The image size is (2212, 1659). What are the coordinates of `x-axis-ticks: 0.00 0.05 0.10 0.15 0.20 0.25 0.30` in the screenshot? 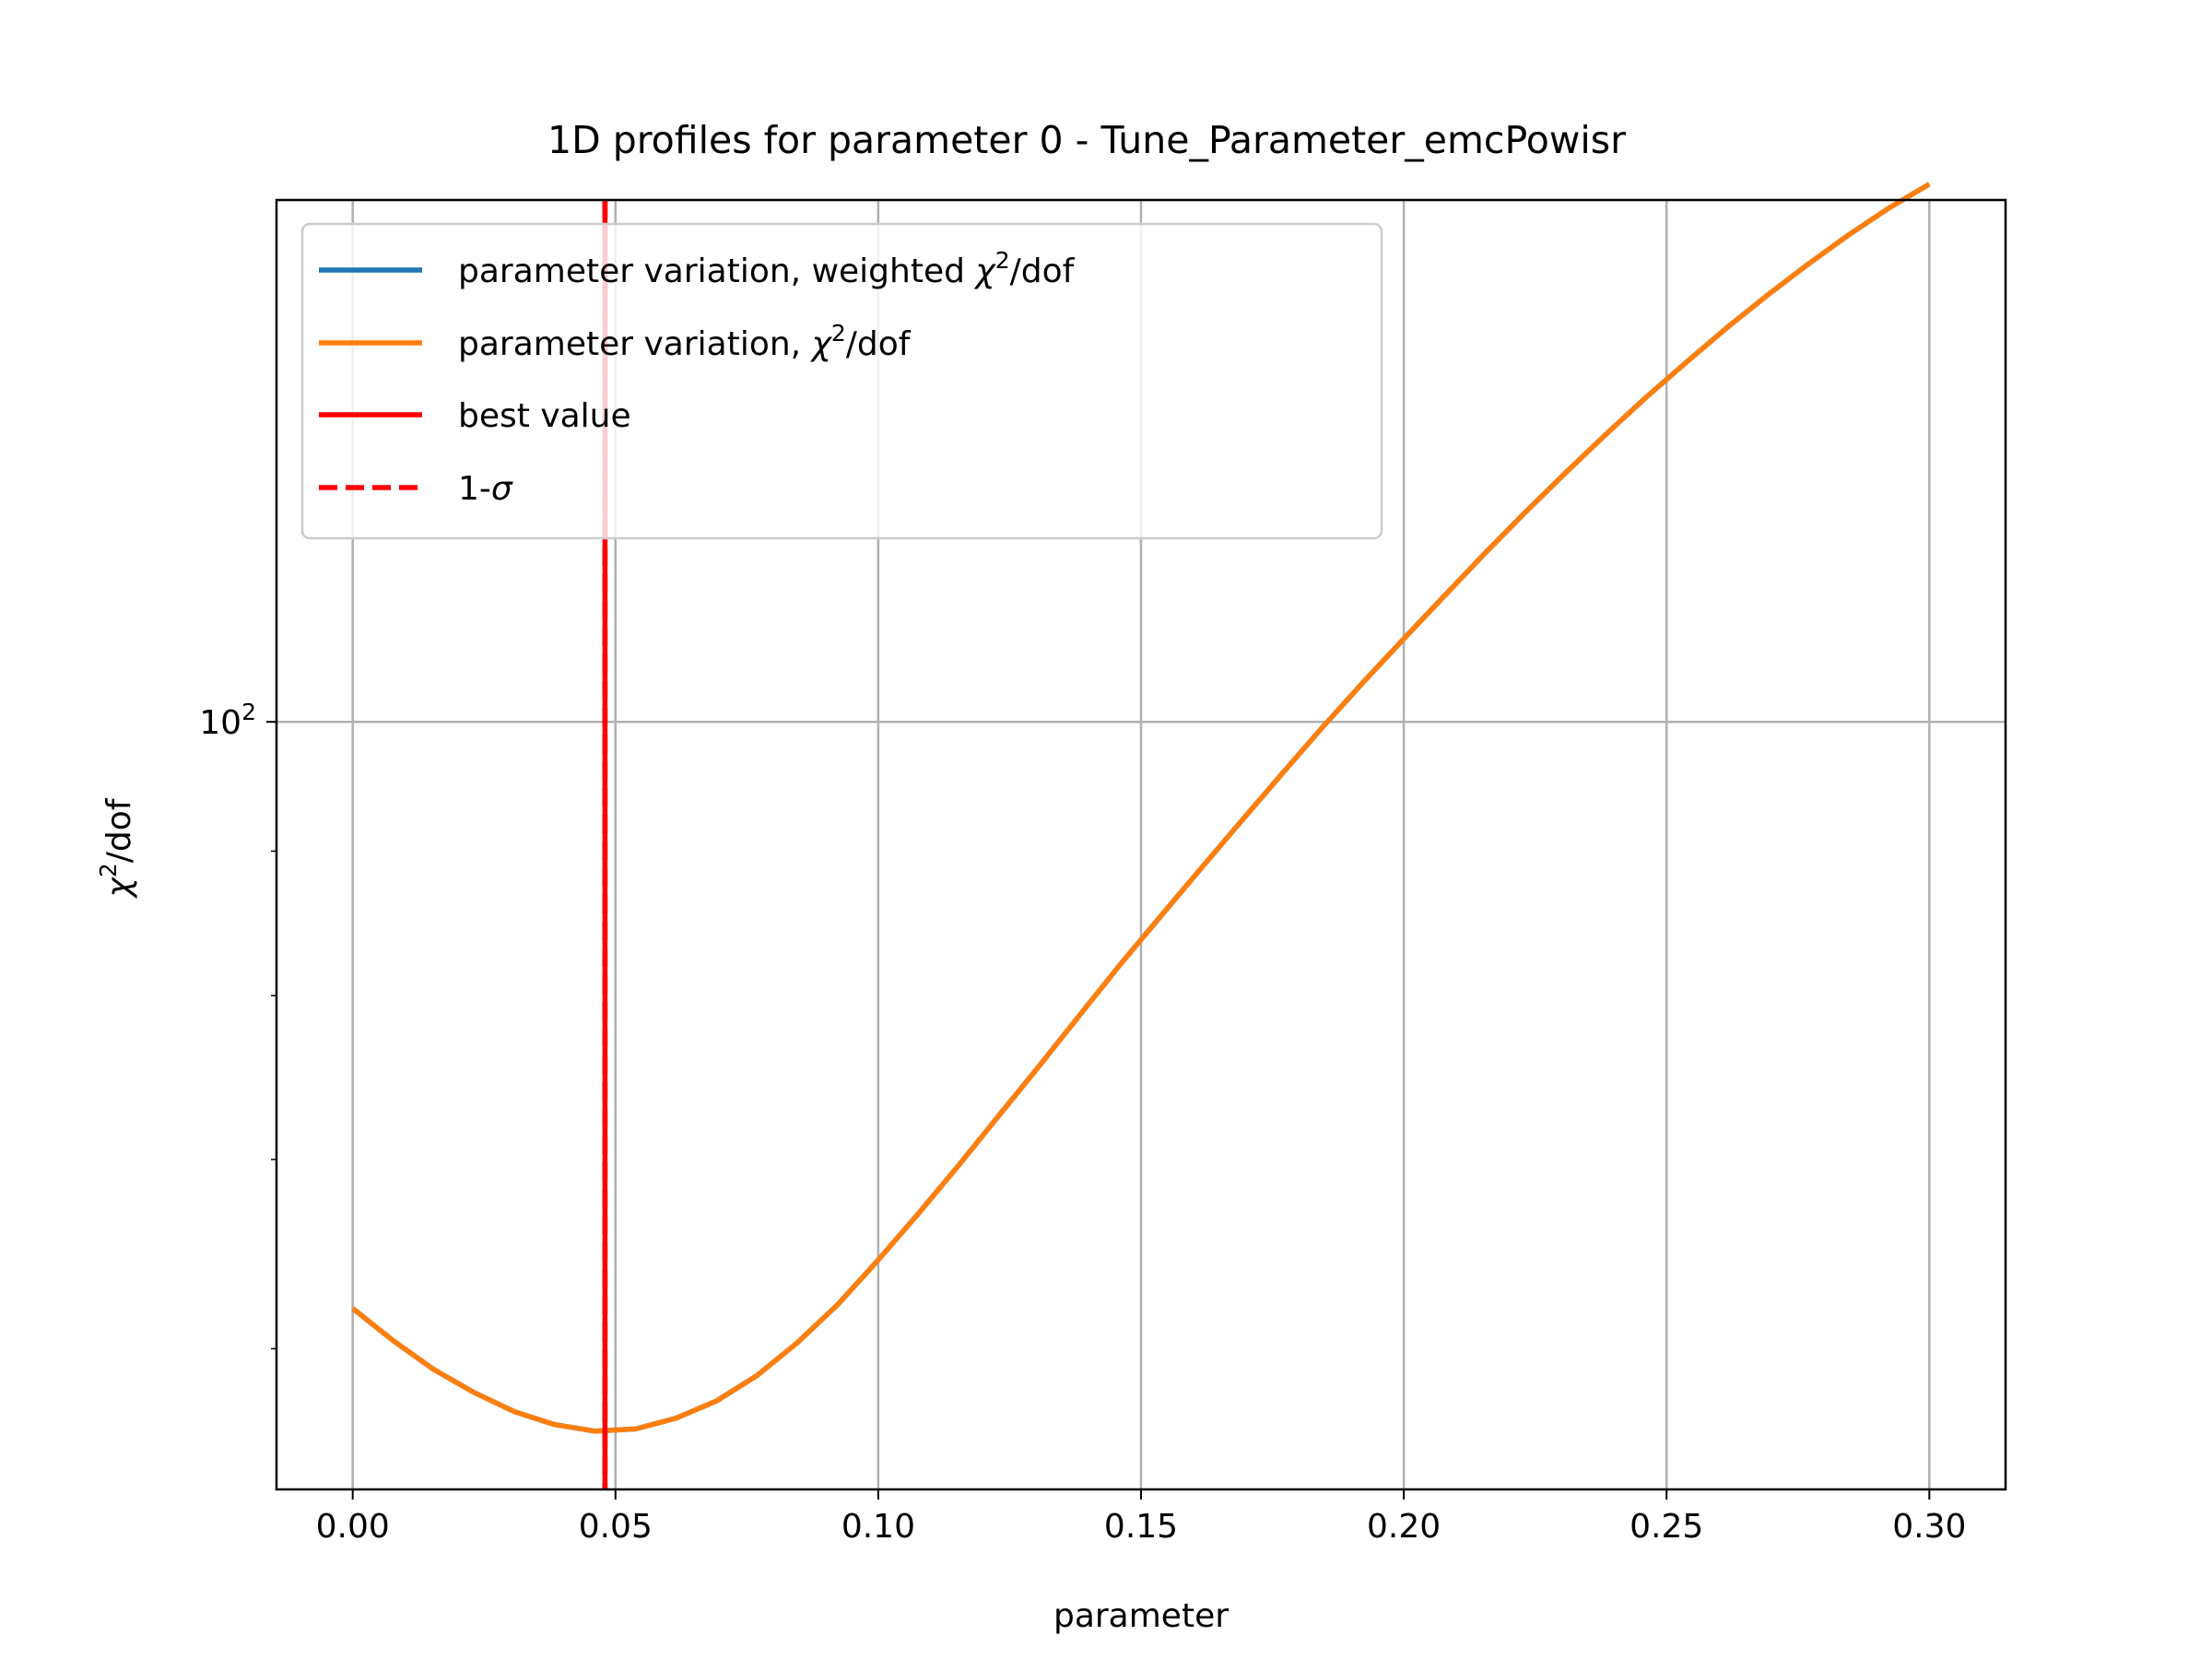 It's located at (1141, 1517).